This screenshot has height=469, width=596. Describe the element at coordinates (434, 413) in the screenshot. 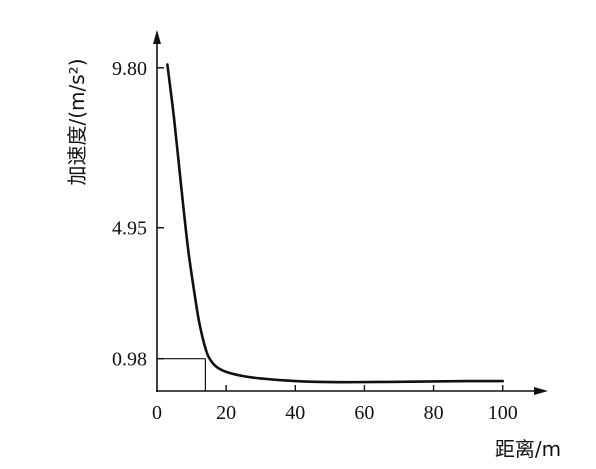

I see `x-tick-label: 80` at that location.